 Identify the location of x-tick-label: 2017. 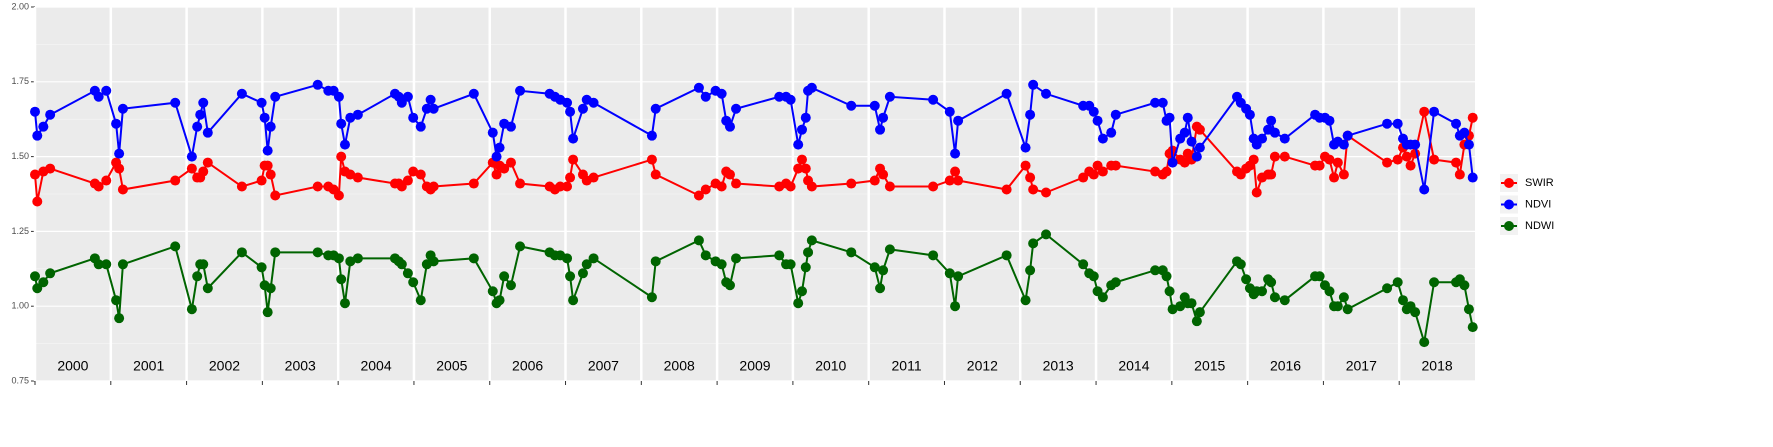
(1361, 366).